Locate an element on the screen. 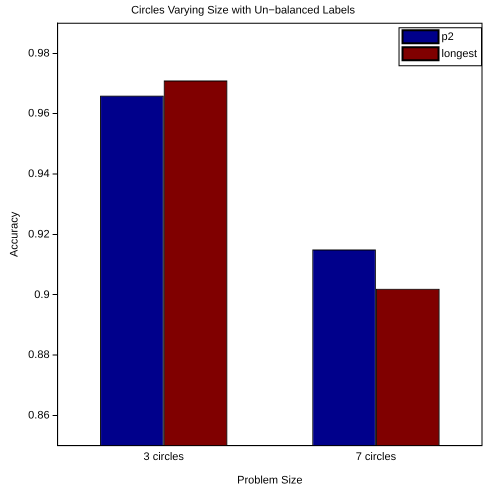 The height and width of the screenshot is (487, 484). legend-label: p2 is located at coordinates (448, 37).